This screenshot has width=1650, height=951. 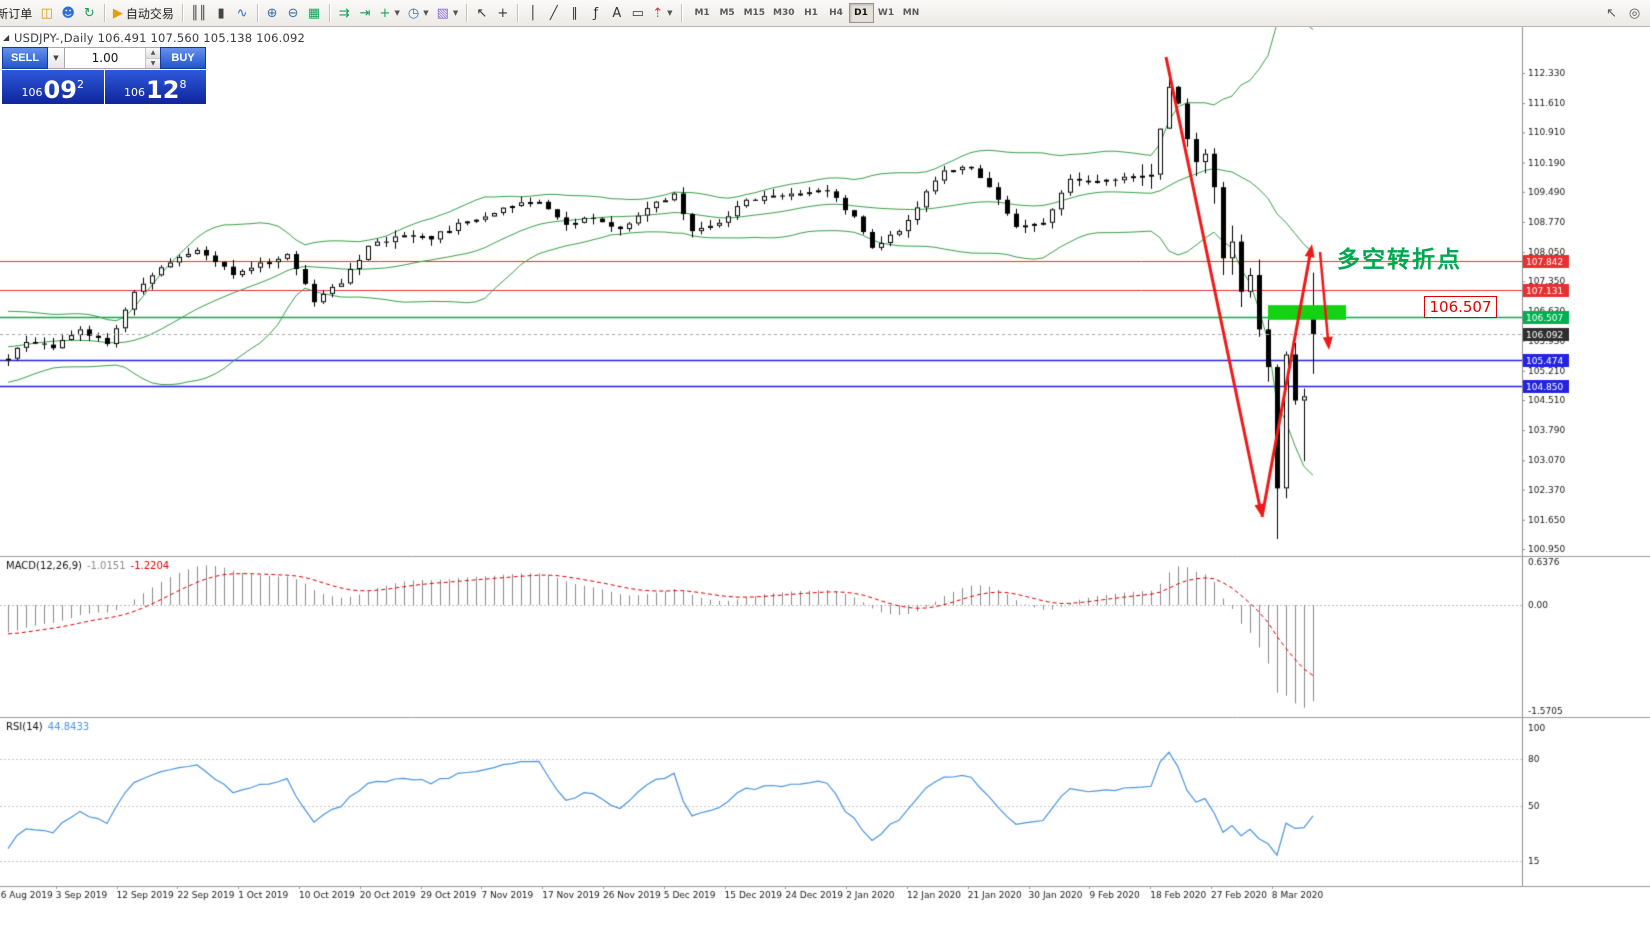 What do you see at coordinates (6, 37) in the screenshot?
I see `one-click-panel-toggle: ◢` at bounding box center [6, 37].